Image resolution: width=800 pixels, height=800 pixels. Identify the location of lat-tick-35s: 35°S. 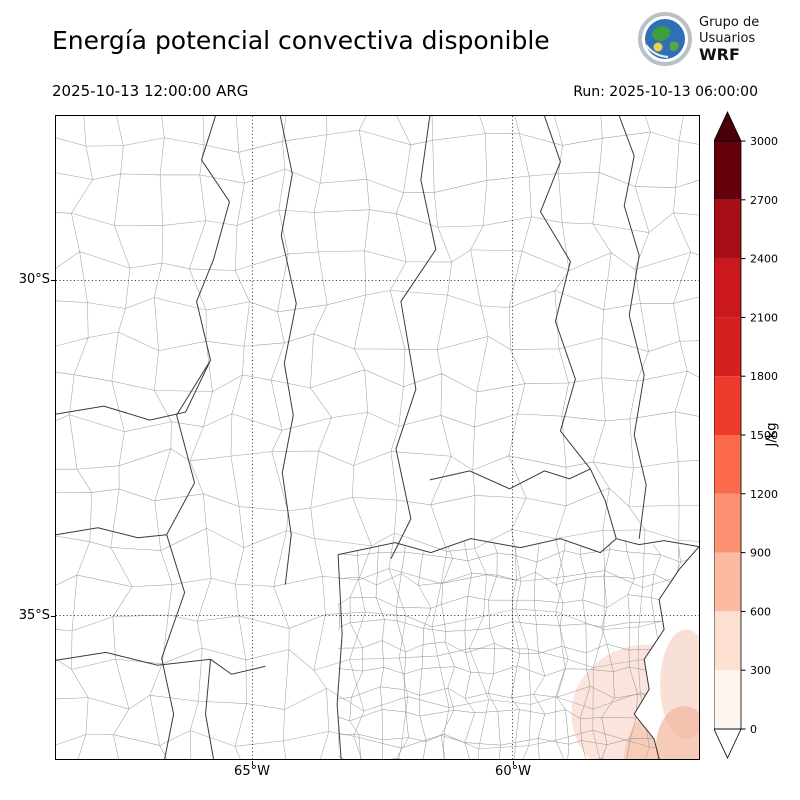
(34, 615).